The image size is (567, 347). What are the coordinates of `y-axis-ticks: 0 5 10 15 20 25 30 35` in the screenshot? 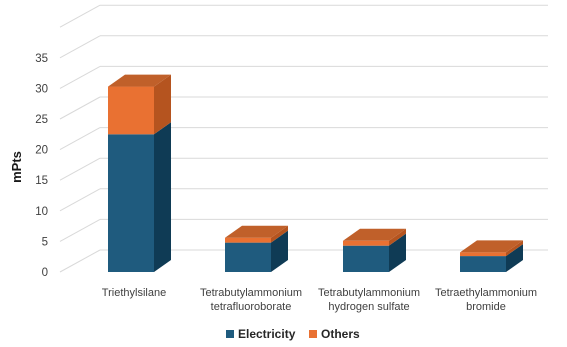 It's located at (41, 166).